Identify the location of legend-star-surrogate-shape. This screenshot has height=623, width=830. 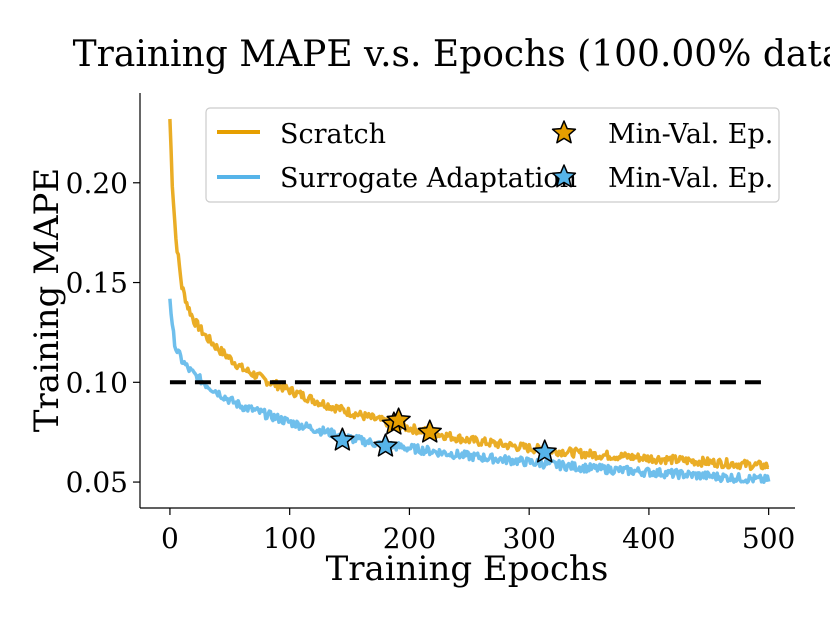
(564, 176).